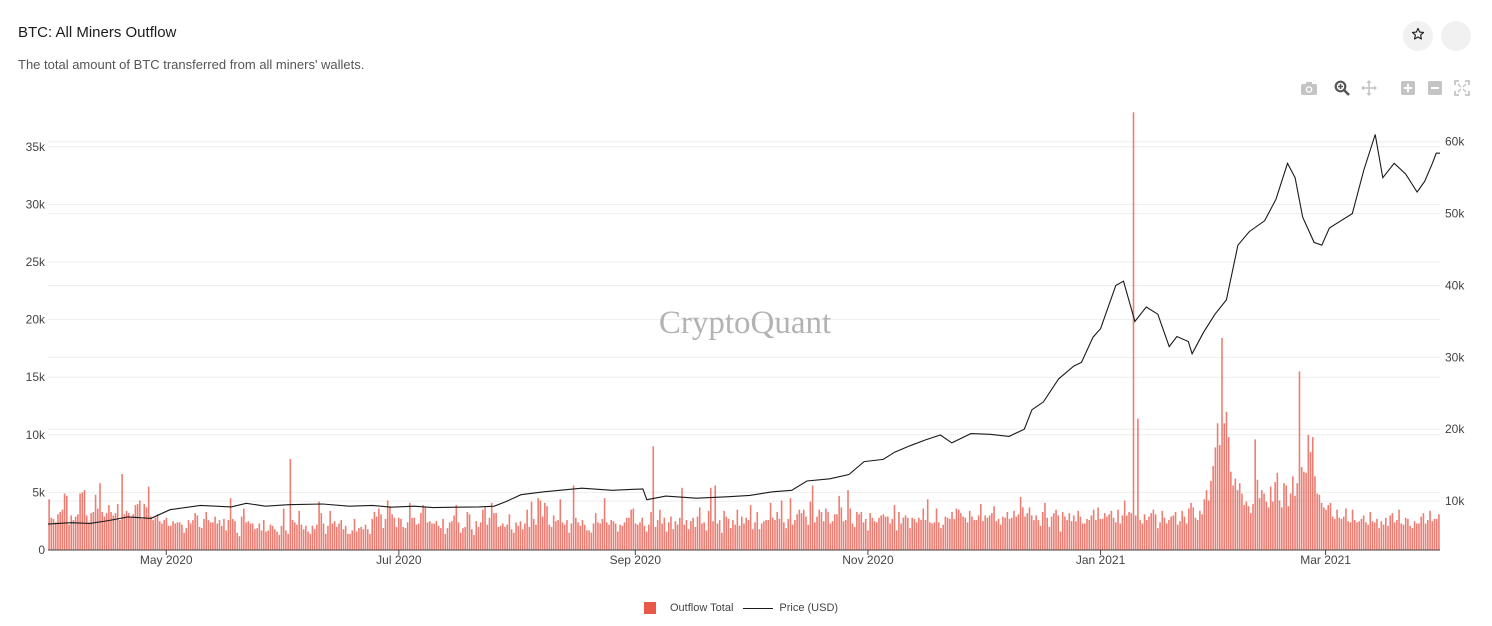 This screenshot has width=1492, height=626. I want to click on more-button, so click(1456, 36).